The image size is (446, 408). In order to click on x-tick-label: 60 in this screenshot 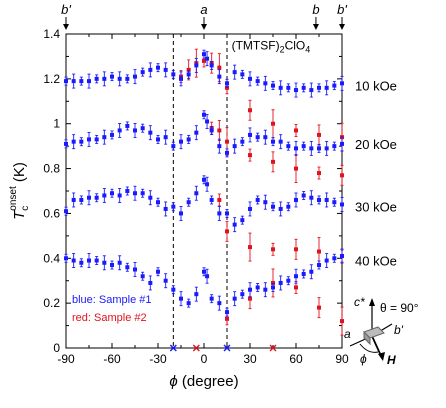, I will do `click(296, 359)`.